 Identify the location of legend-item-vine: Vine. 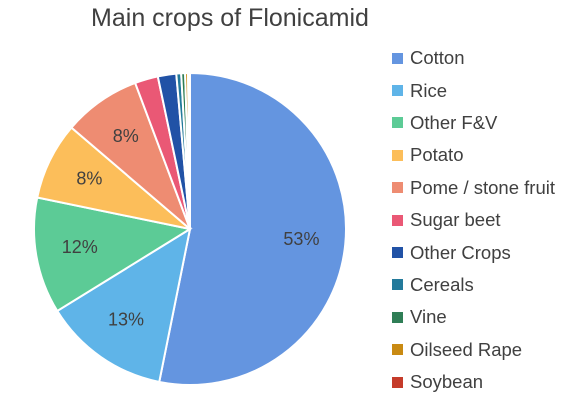
(473, 317).